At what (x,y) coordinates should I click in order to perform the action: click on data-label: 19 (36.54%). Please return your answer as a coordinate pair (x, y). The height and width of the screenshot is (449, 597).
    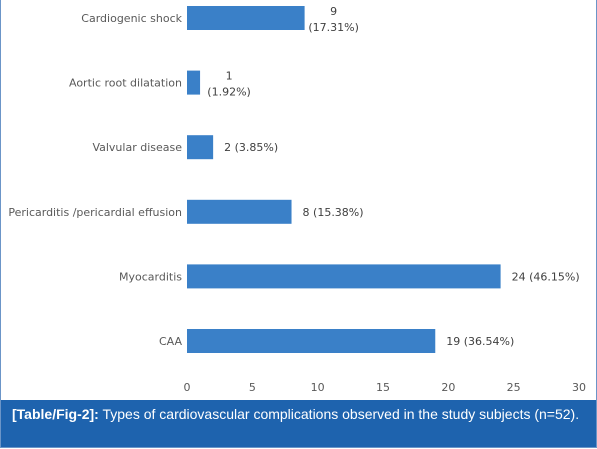
    Looking at the image, I should click on (480, 341).